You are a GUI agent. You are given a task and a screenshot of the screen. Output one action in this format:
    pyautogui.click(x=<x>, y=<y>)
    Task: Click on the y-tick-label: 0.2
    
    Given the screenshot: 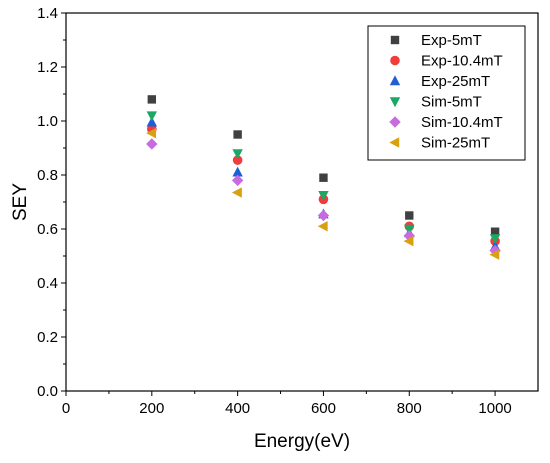 What is the action you would take?
    pyautogui.click(x=47, y=337)
    